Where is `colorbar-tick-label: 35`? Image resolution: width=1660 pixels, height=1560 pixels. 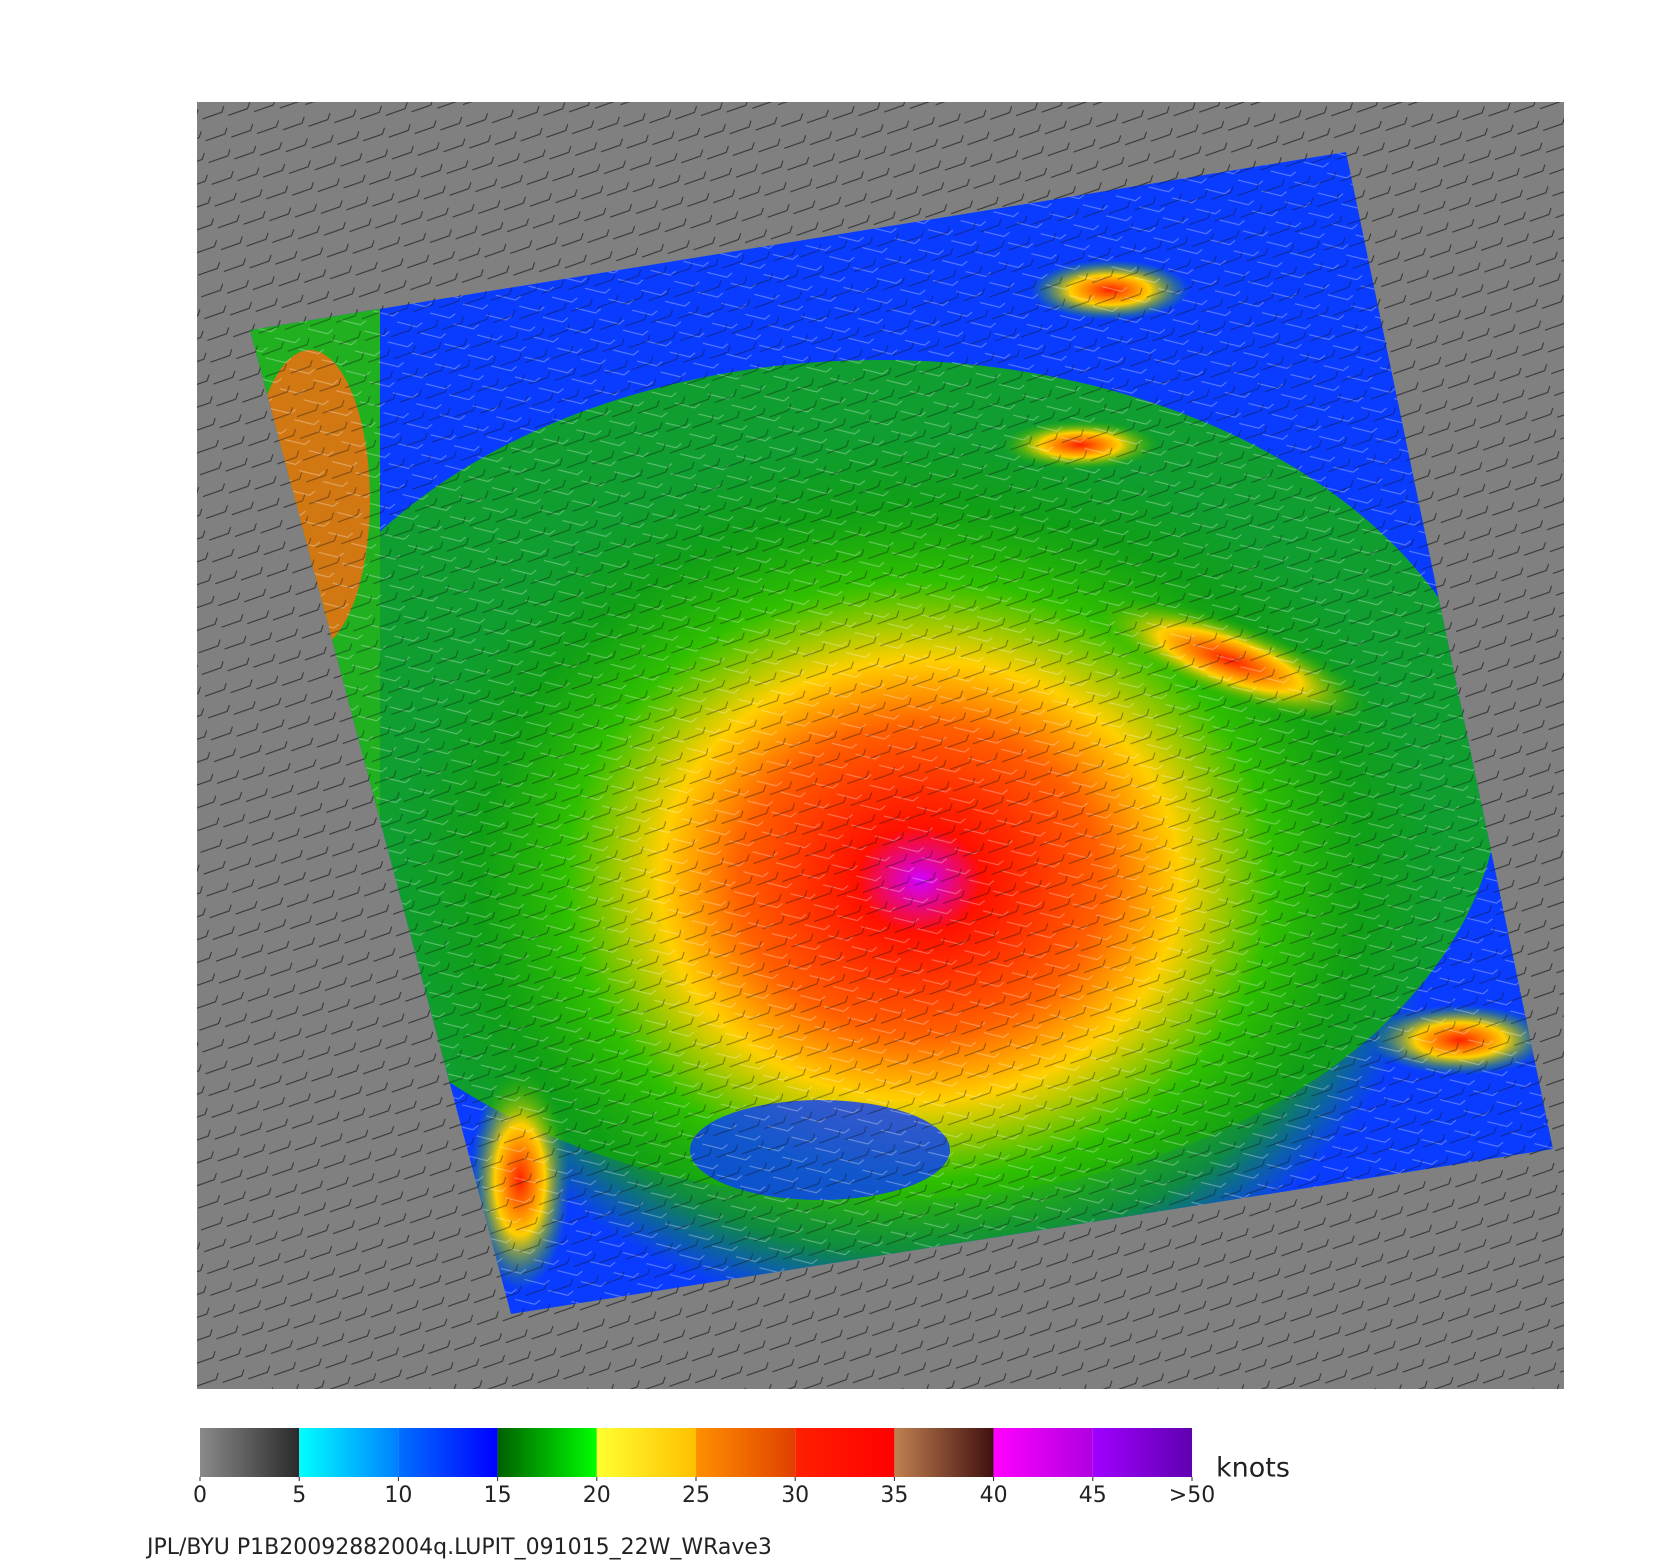
colorbar-tick-label: 35 is located at coordinates (894, 1495).